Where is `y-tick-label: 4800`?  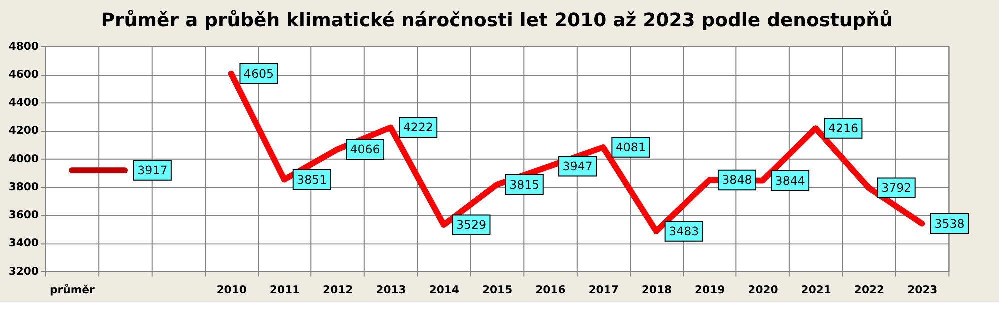
y-tick-label: 4800 is located at coordinates (24, 46).